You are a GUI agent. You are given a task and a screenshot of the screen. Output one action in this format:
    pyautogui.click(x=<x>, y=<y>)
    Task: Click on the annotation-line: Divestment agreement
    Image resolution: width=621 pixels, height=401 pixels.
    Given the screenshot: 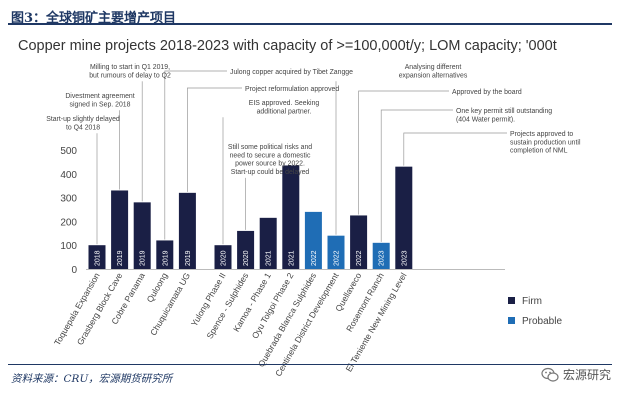 What is the action you would take?
    pyautogui.click(x=99, y=96)
    